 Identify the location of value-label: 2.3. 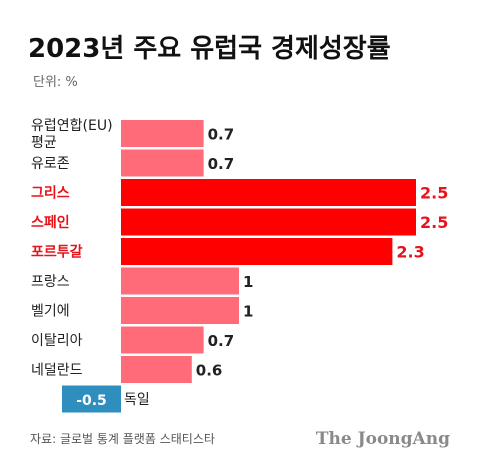
(410, 252).